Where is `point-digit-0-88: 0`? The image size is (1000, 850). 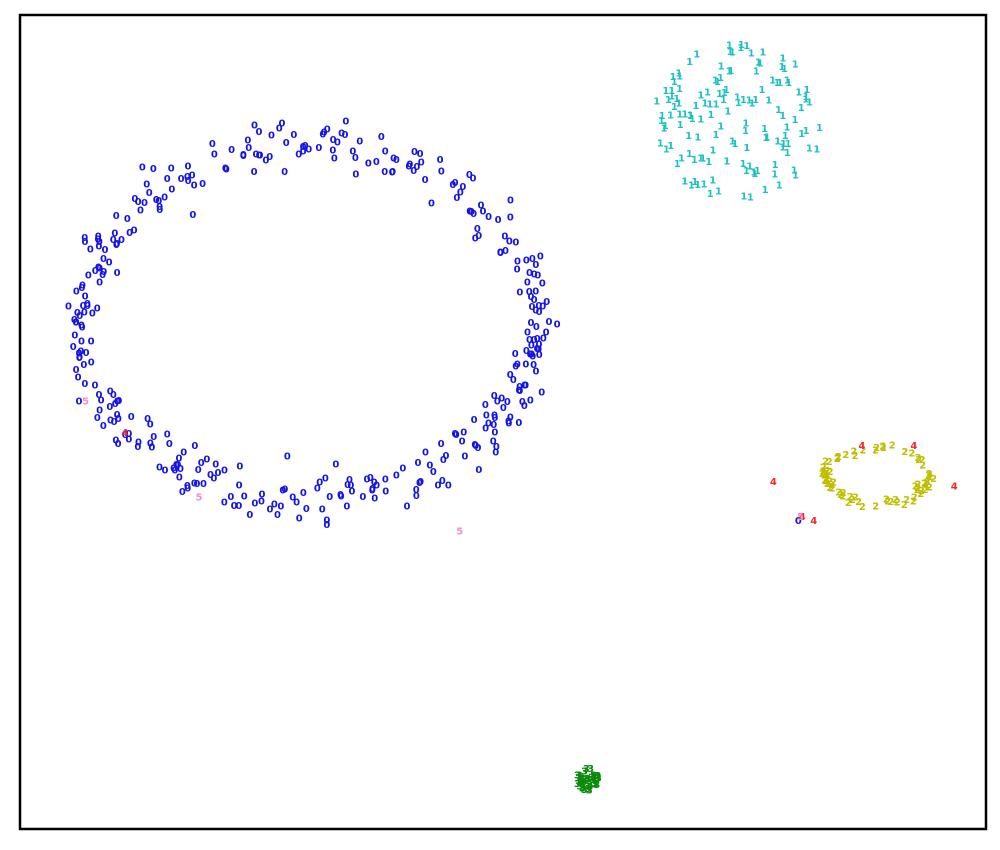
point-digit-0-88: 0 is located at coordinates (515, 366).